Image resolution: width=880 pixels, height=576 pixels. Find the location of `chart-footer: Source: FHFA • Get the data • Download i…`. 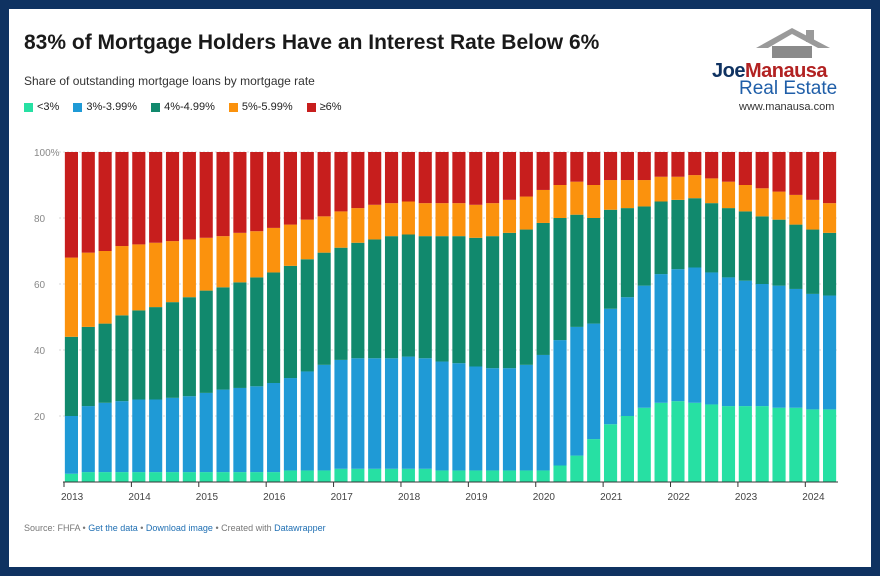

chart-footer: Source: FHFA • Get the data • Download i… is located at coordinates (175, 528).